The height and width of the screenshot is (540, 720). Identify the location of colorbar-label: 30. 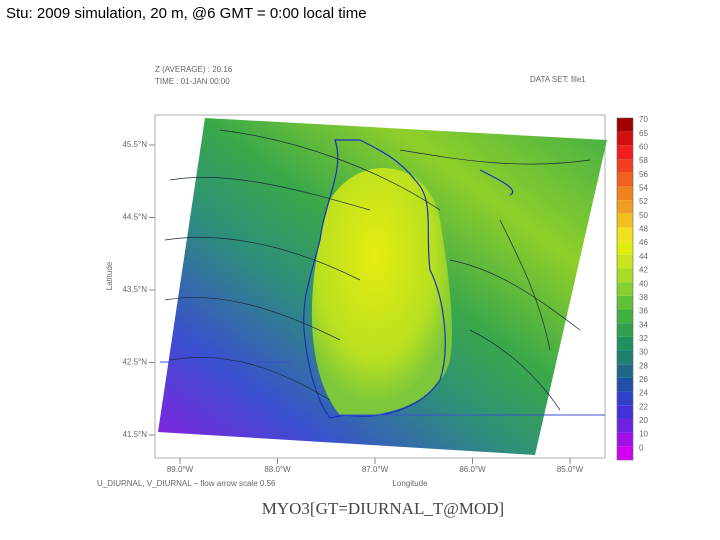
(643, 352).